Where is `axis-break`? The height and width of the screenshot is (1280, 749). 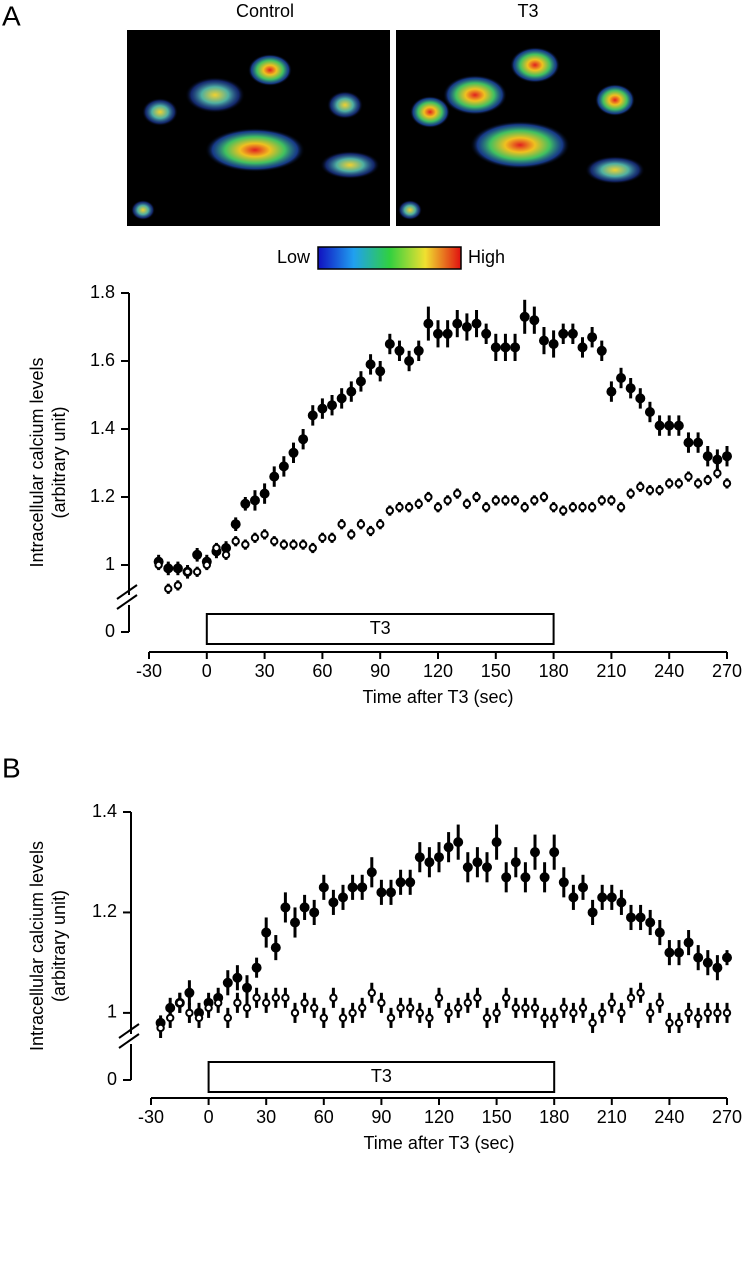 axis-break is located at coordinates (127, 602).